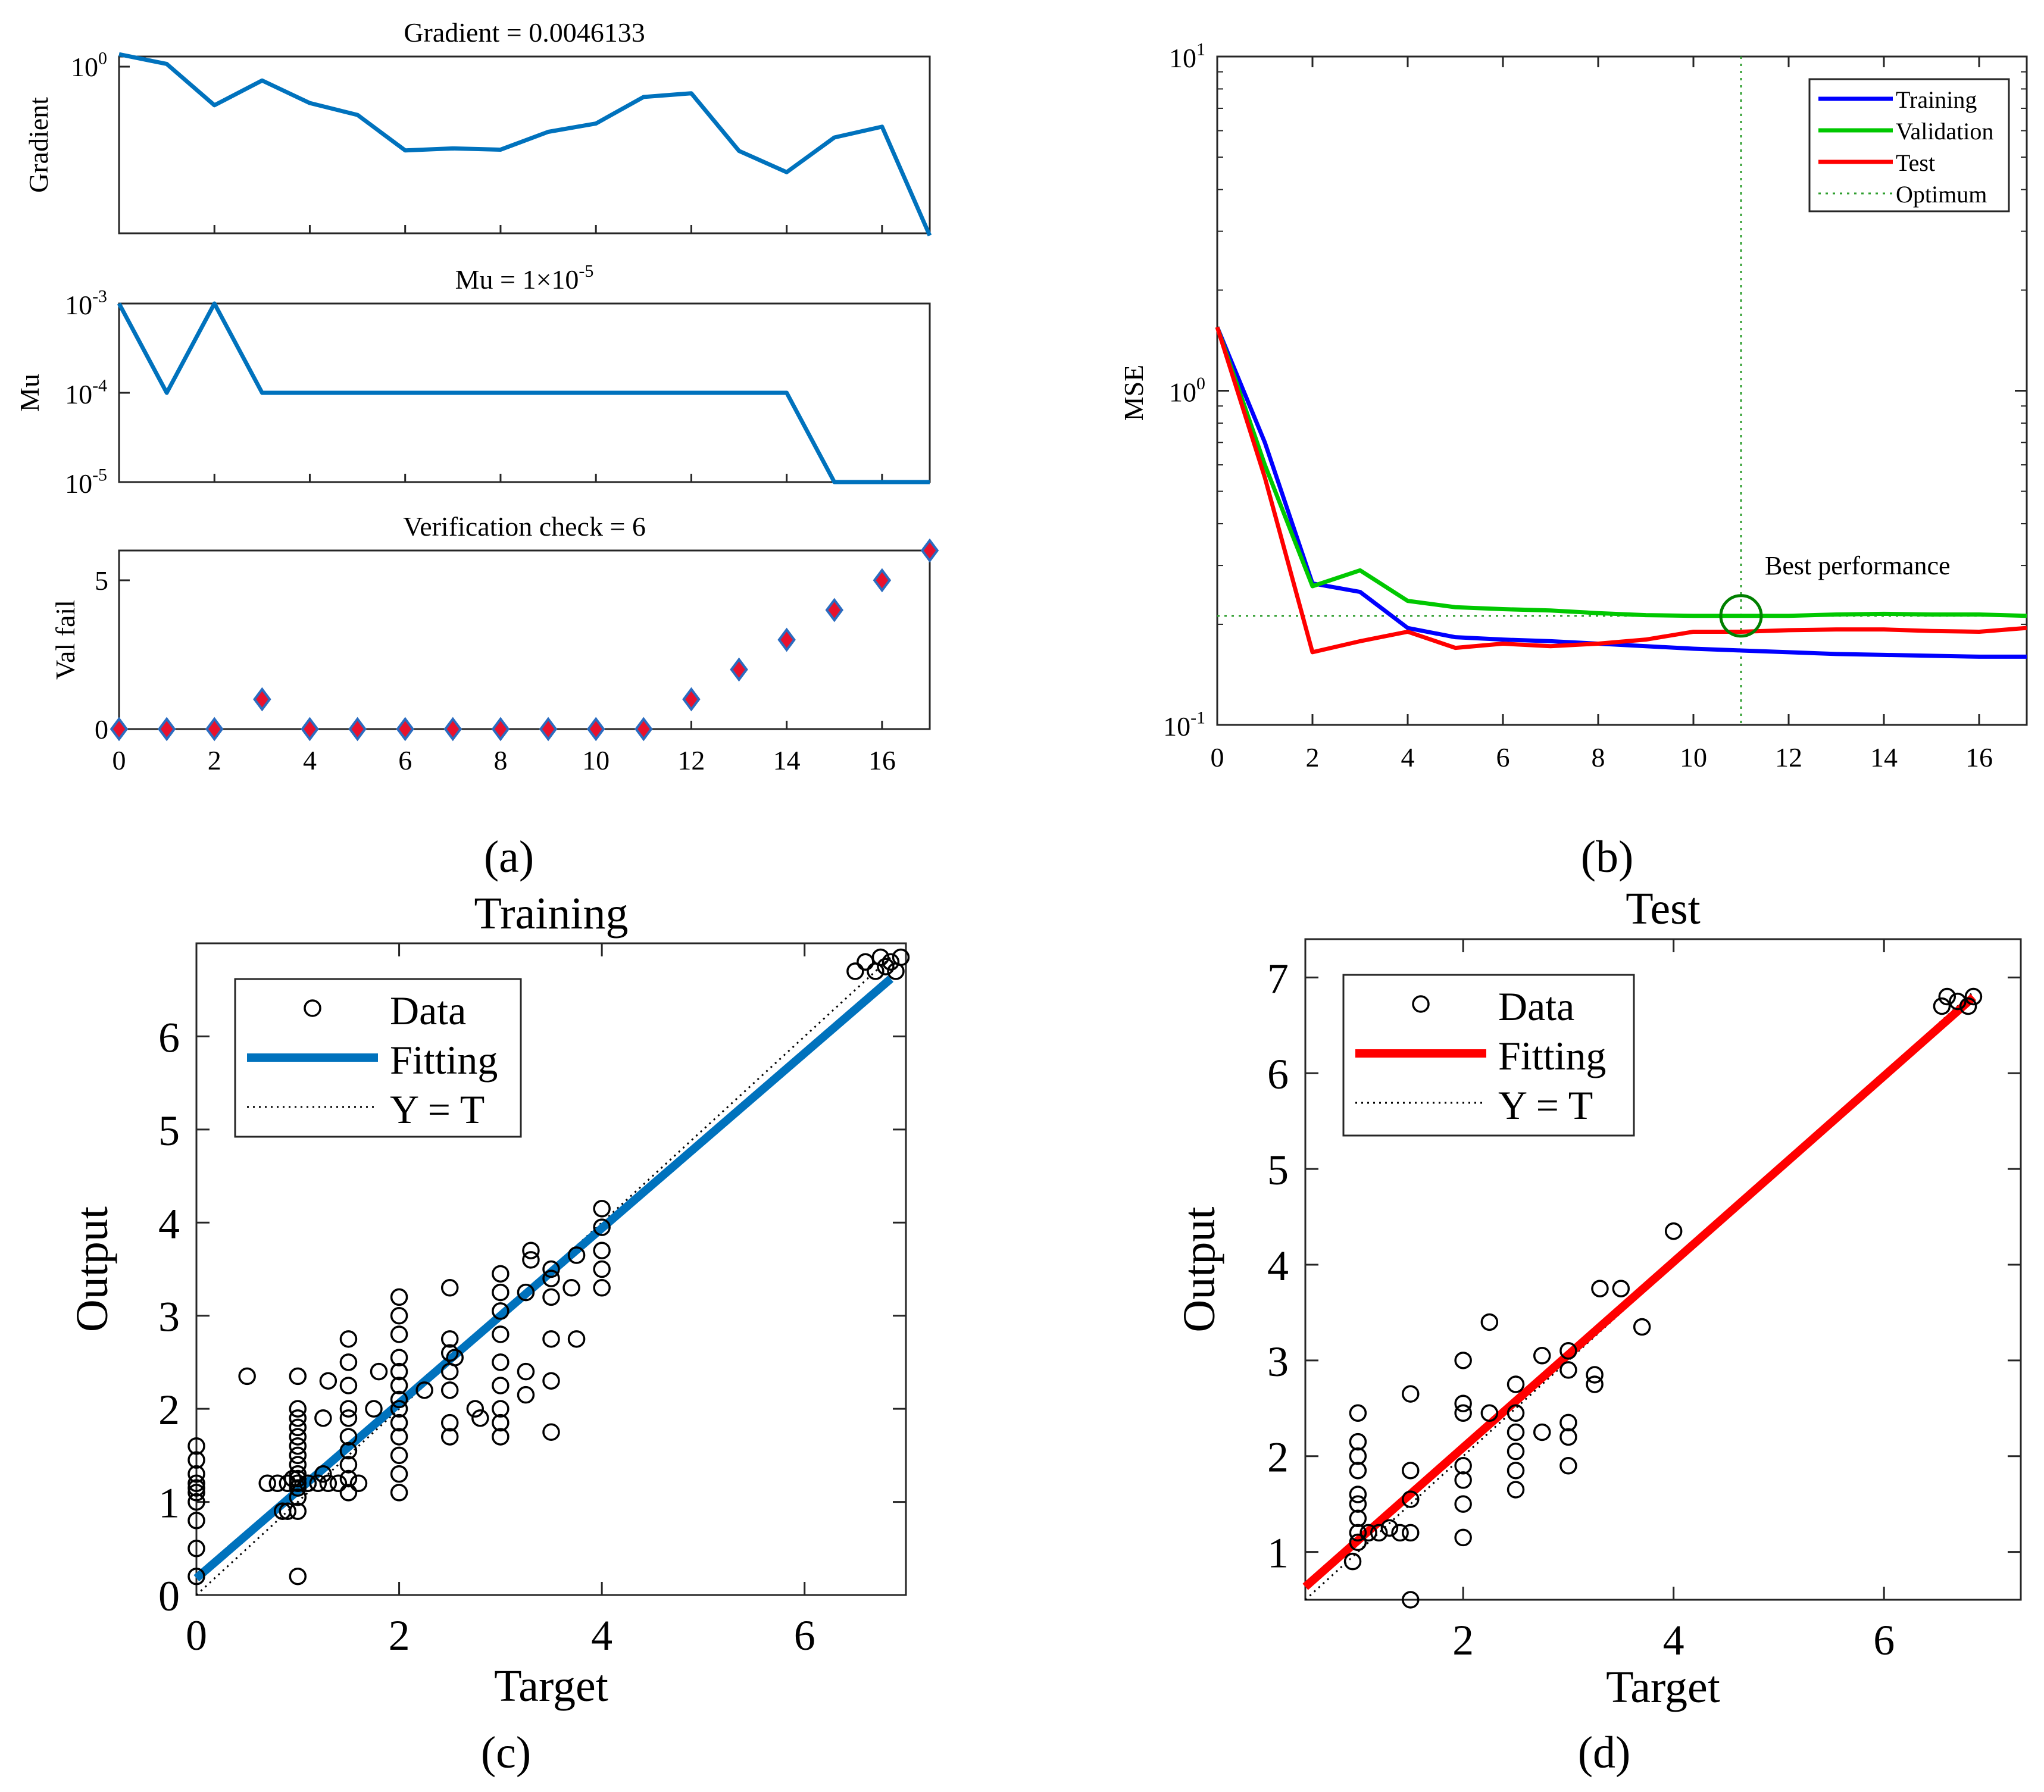  Describe the element at coordinates (39, 145) in the screenshot. I see `a1-ylabel: Gradient` at that location.